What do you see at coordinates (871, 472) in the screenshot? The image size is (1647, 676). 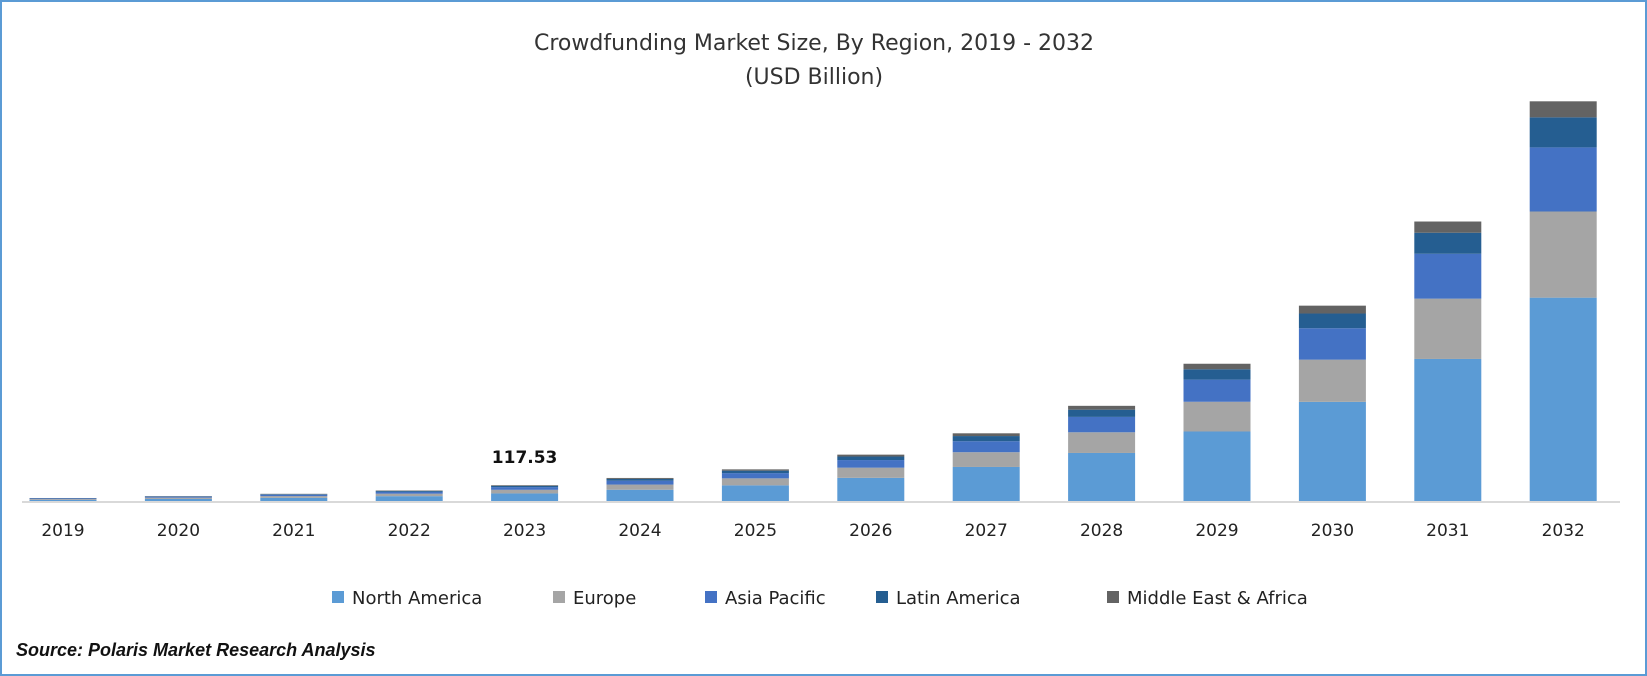 I see `bar-2026-europe` at bounding box center [871, 472].